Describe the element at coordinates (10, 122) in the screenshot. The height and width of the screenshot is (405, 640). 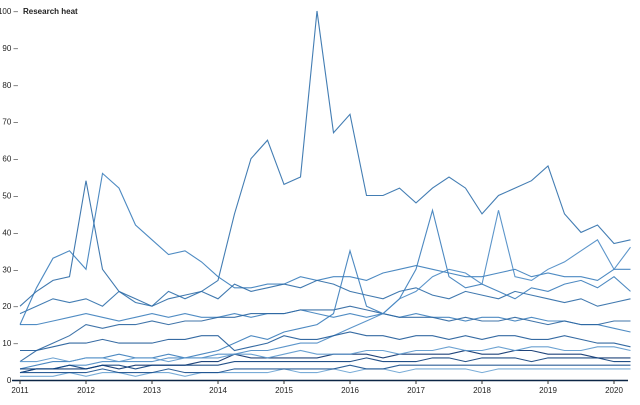
I see `y-tick-label: 70 –` at that location.